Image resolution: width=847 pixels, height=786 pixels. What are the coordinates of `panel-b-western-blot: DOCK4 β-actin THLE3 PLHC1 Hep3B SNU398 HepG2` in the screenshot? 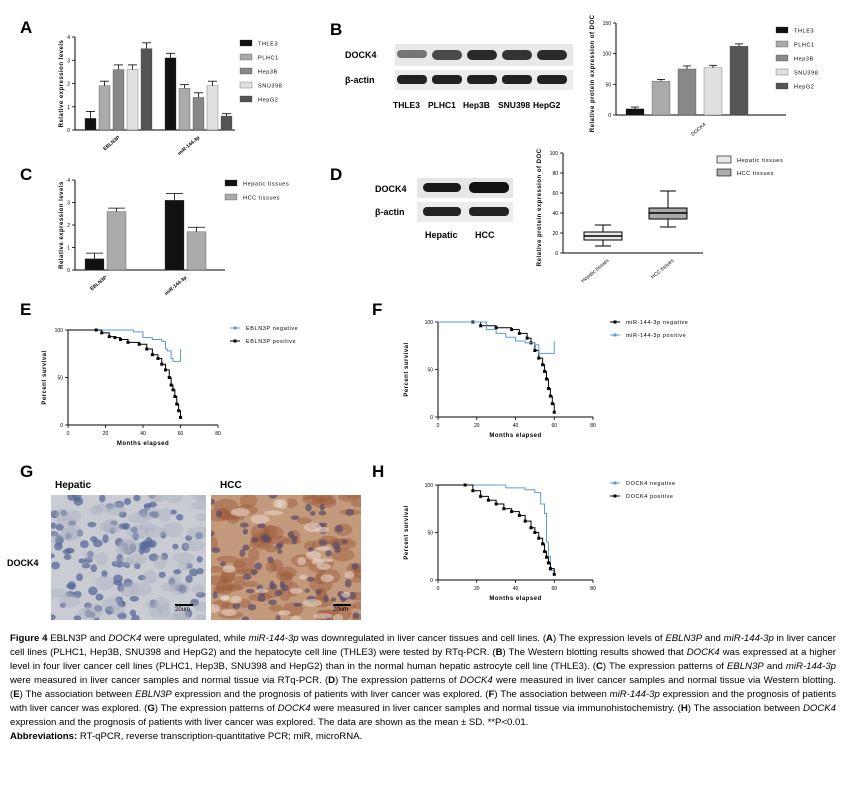 It's located at (465, 75).